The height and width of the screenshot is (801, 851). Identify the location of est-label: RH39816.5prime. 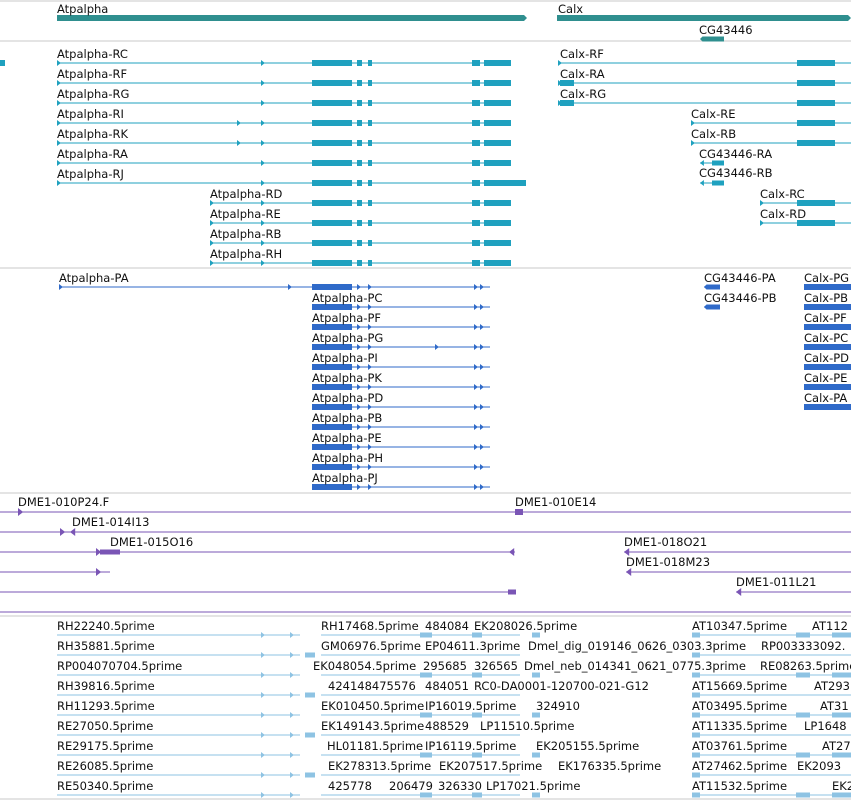
(106, 686).